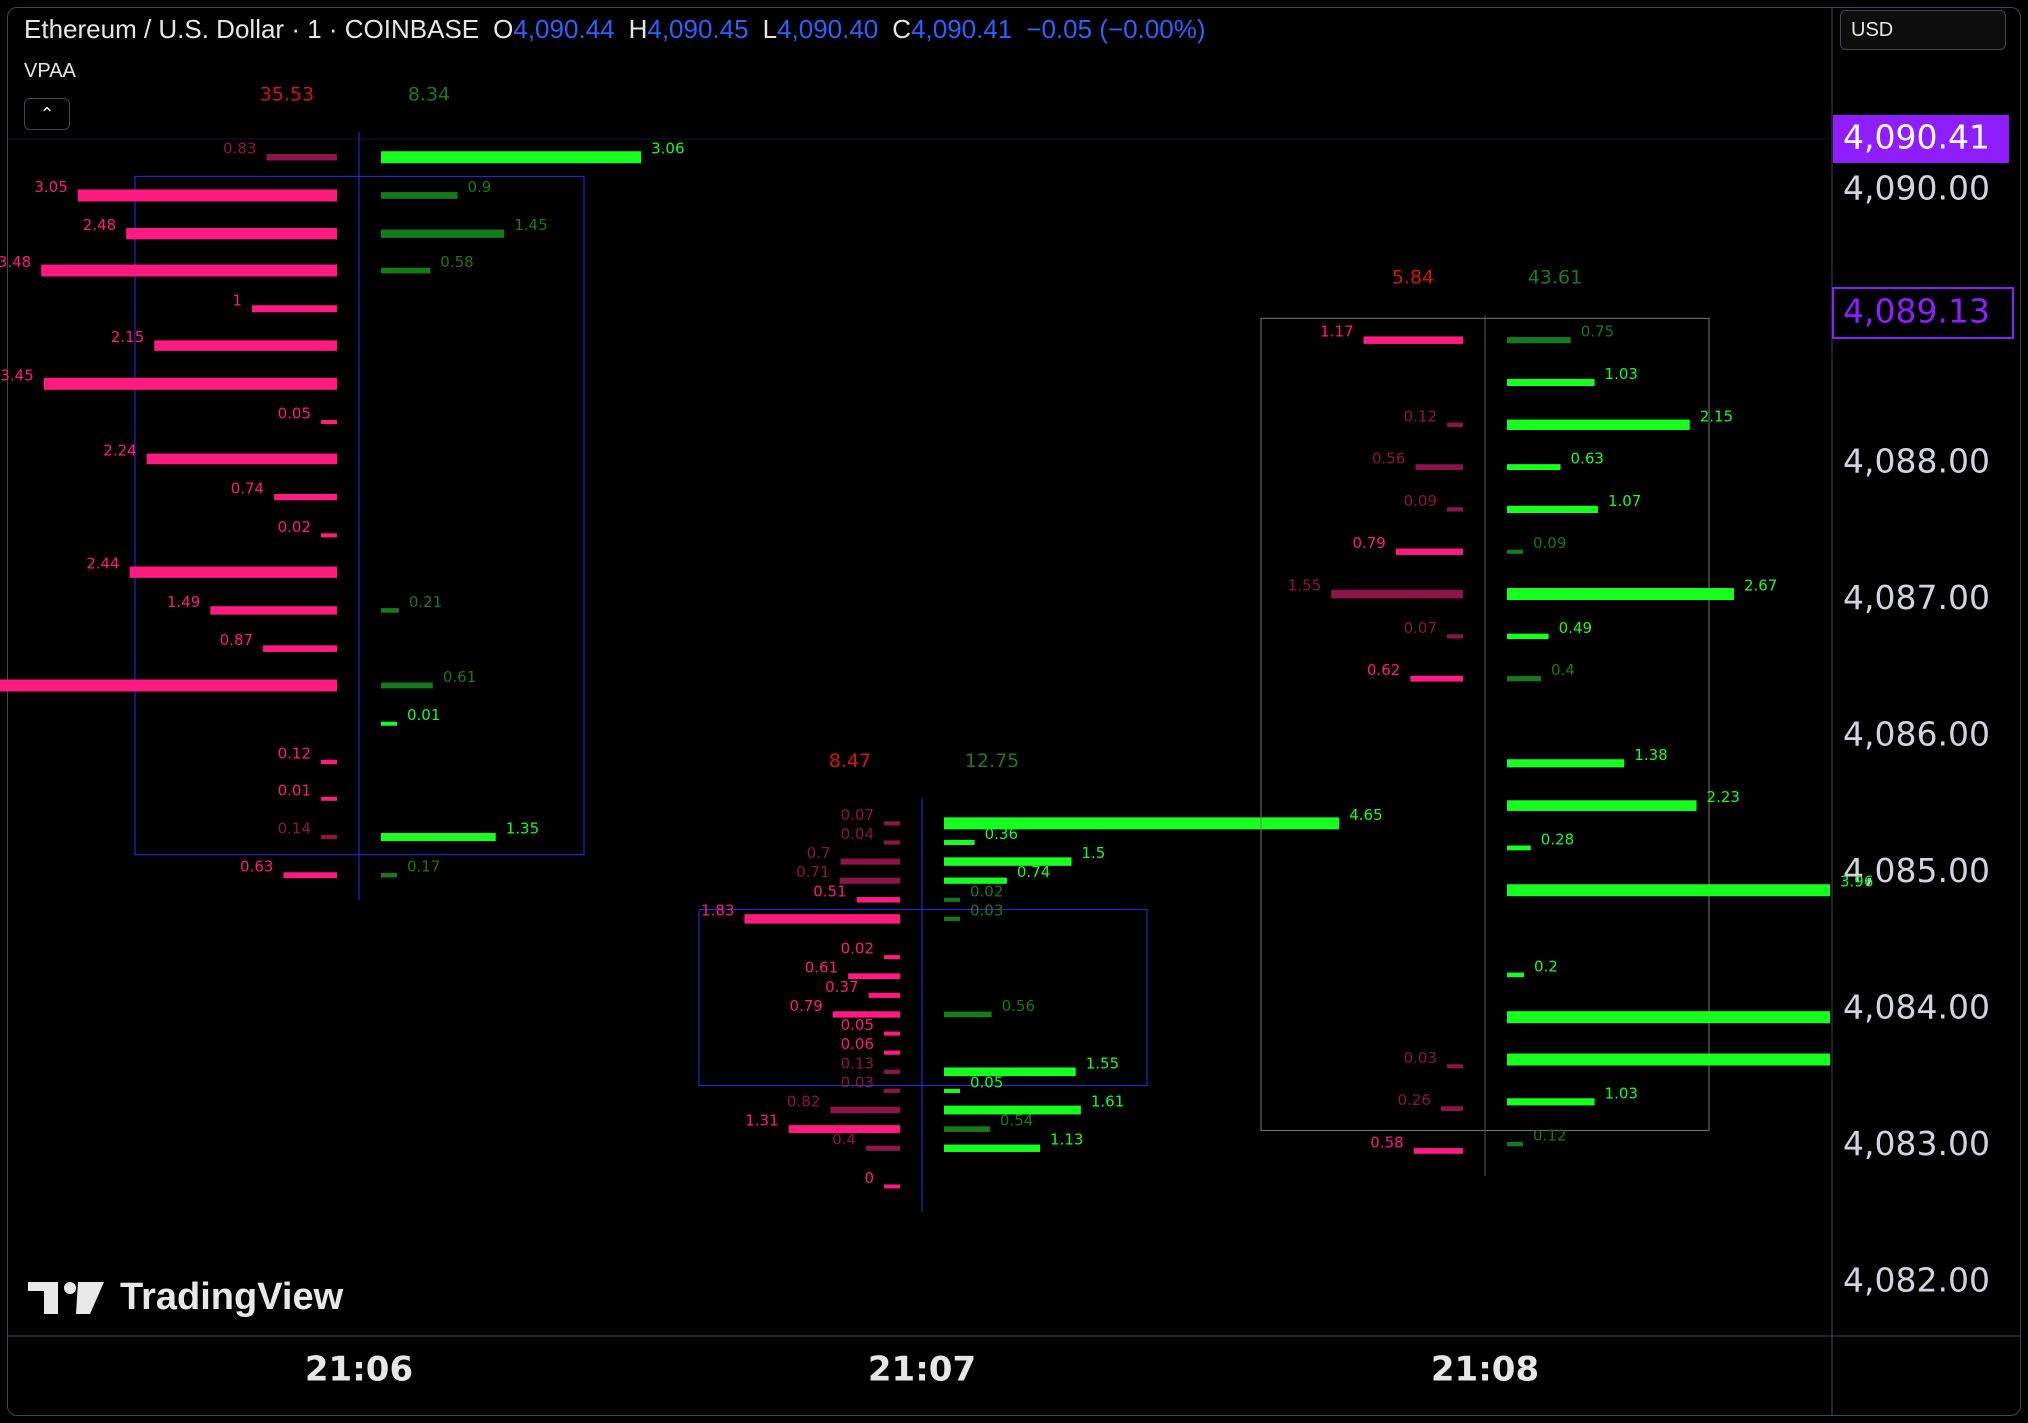  I want to click on tradingview-watermark: TradingView, so click(185, 1297).